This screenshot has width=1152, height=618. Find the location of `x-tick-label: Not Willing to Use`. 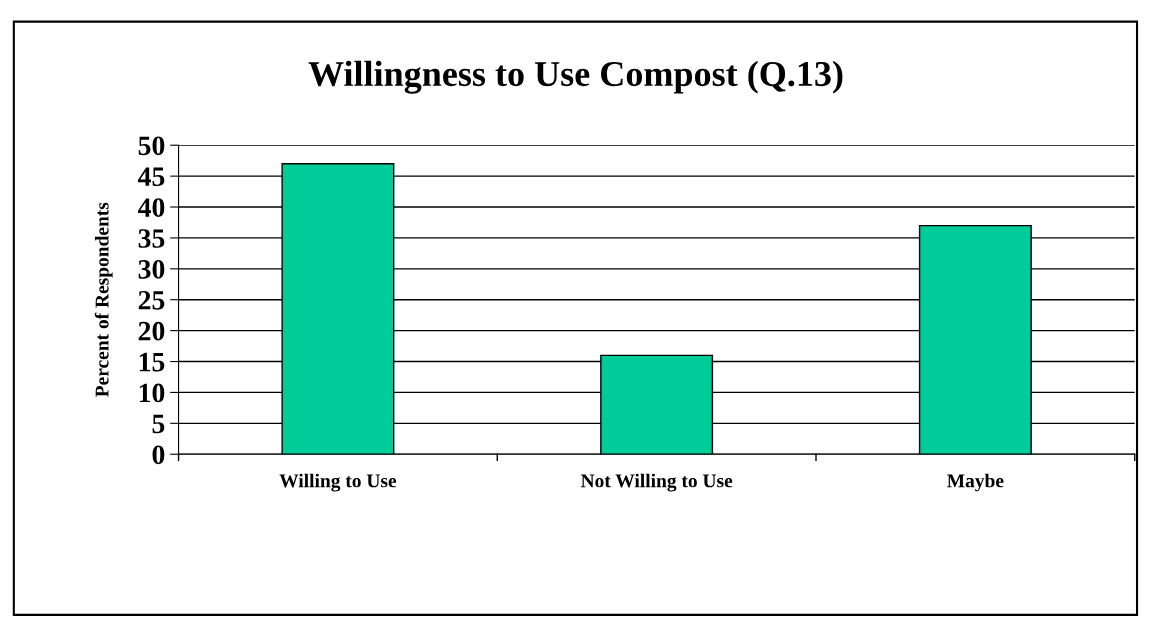

x-tick-label: Not Willing to Use is located at coordinates (656, 482).